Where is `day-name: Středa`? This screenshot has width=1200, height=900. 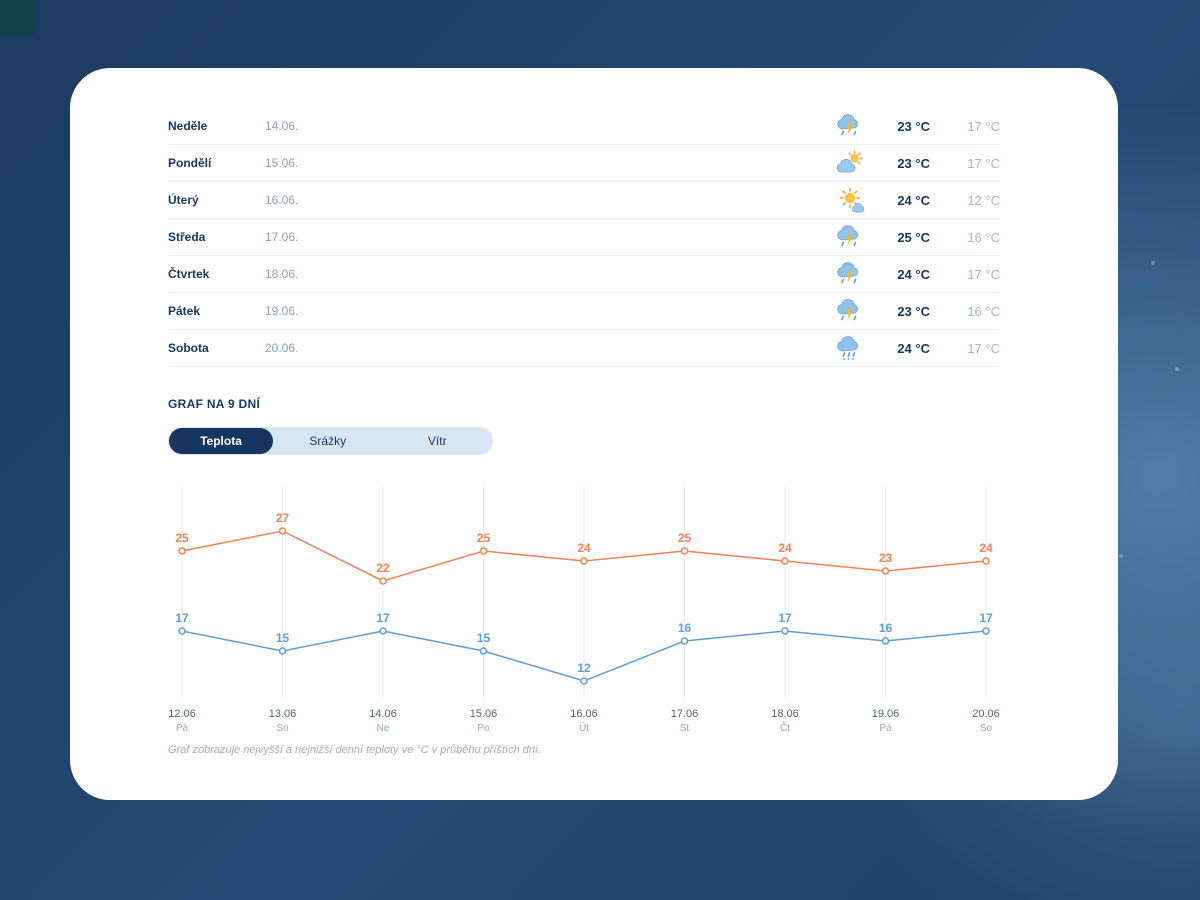
day-name: Středa is located at coordinates (187, 237).